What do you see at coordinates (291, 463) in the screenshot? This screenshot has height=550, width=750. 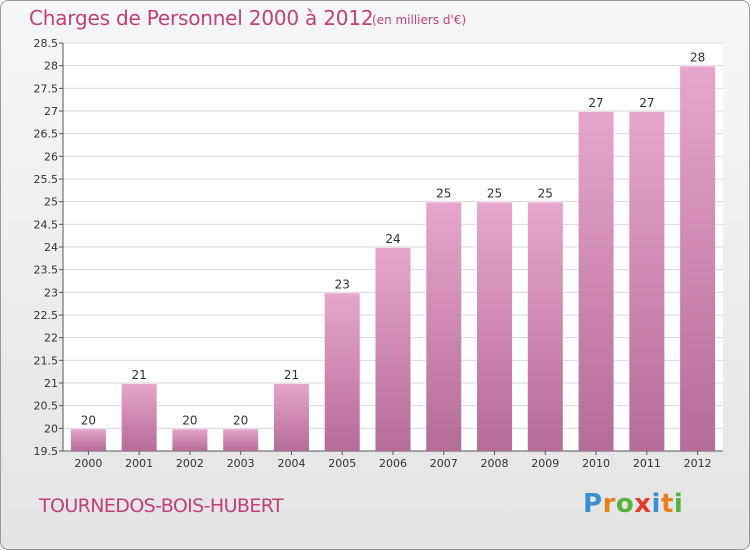 I see `x-tick-label: 2004` at bounding box center [291, 463].